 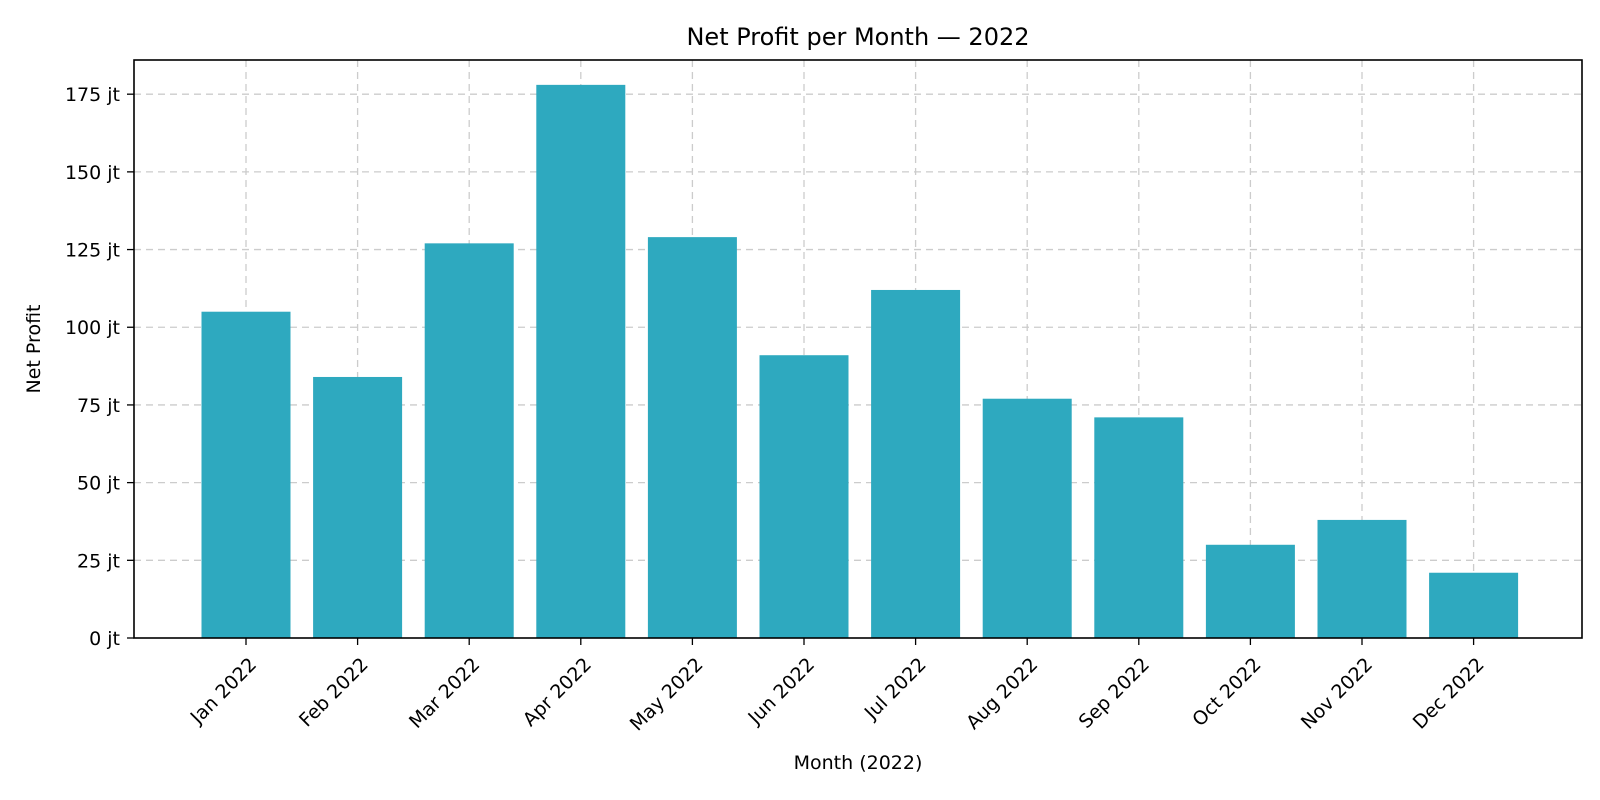 What do you see at coordinates (667, 695) in the screenshot?
I see `x-tick-label: May 2022` at bounding box center [667, 695].